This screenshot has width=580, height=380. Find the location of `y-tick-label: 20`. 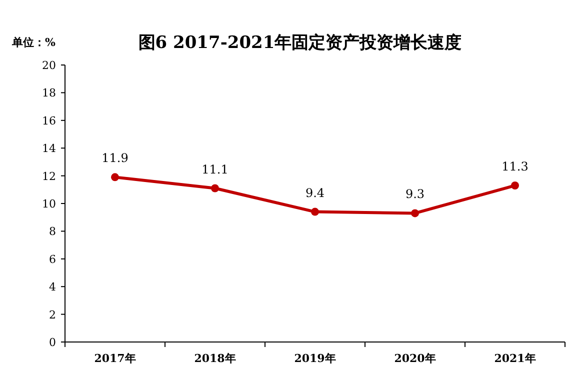

y-tick-label: 20 is located at coordinates (49, 65).